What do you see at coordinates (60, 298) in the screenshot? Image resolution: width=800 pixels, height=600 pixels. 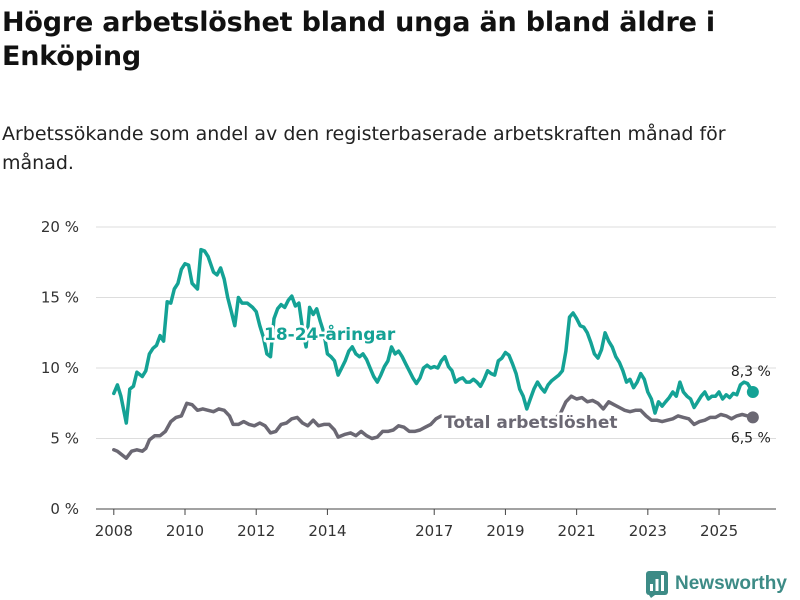 I see `y-tick-label: 15 %` at bounding box center [60, 298].